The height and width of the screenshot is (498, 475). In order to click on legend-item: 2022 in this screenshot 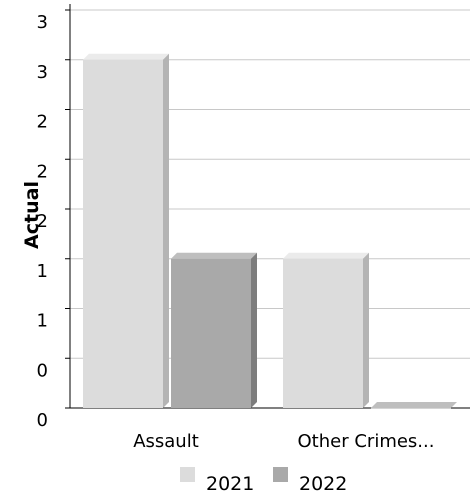, I will do `click(310, 481)`.